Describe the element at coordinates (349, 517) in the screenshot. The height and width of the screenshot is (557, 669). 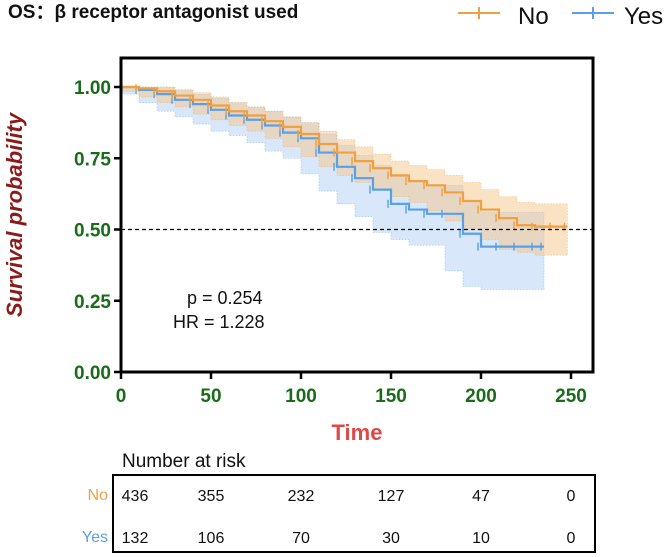
I see `risk-table-cells: 436 355 232 127 47 0 132 106 70 30 10 0` at that location.